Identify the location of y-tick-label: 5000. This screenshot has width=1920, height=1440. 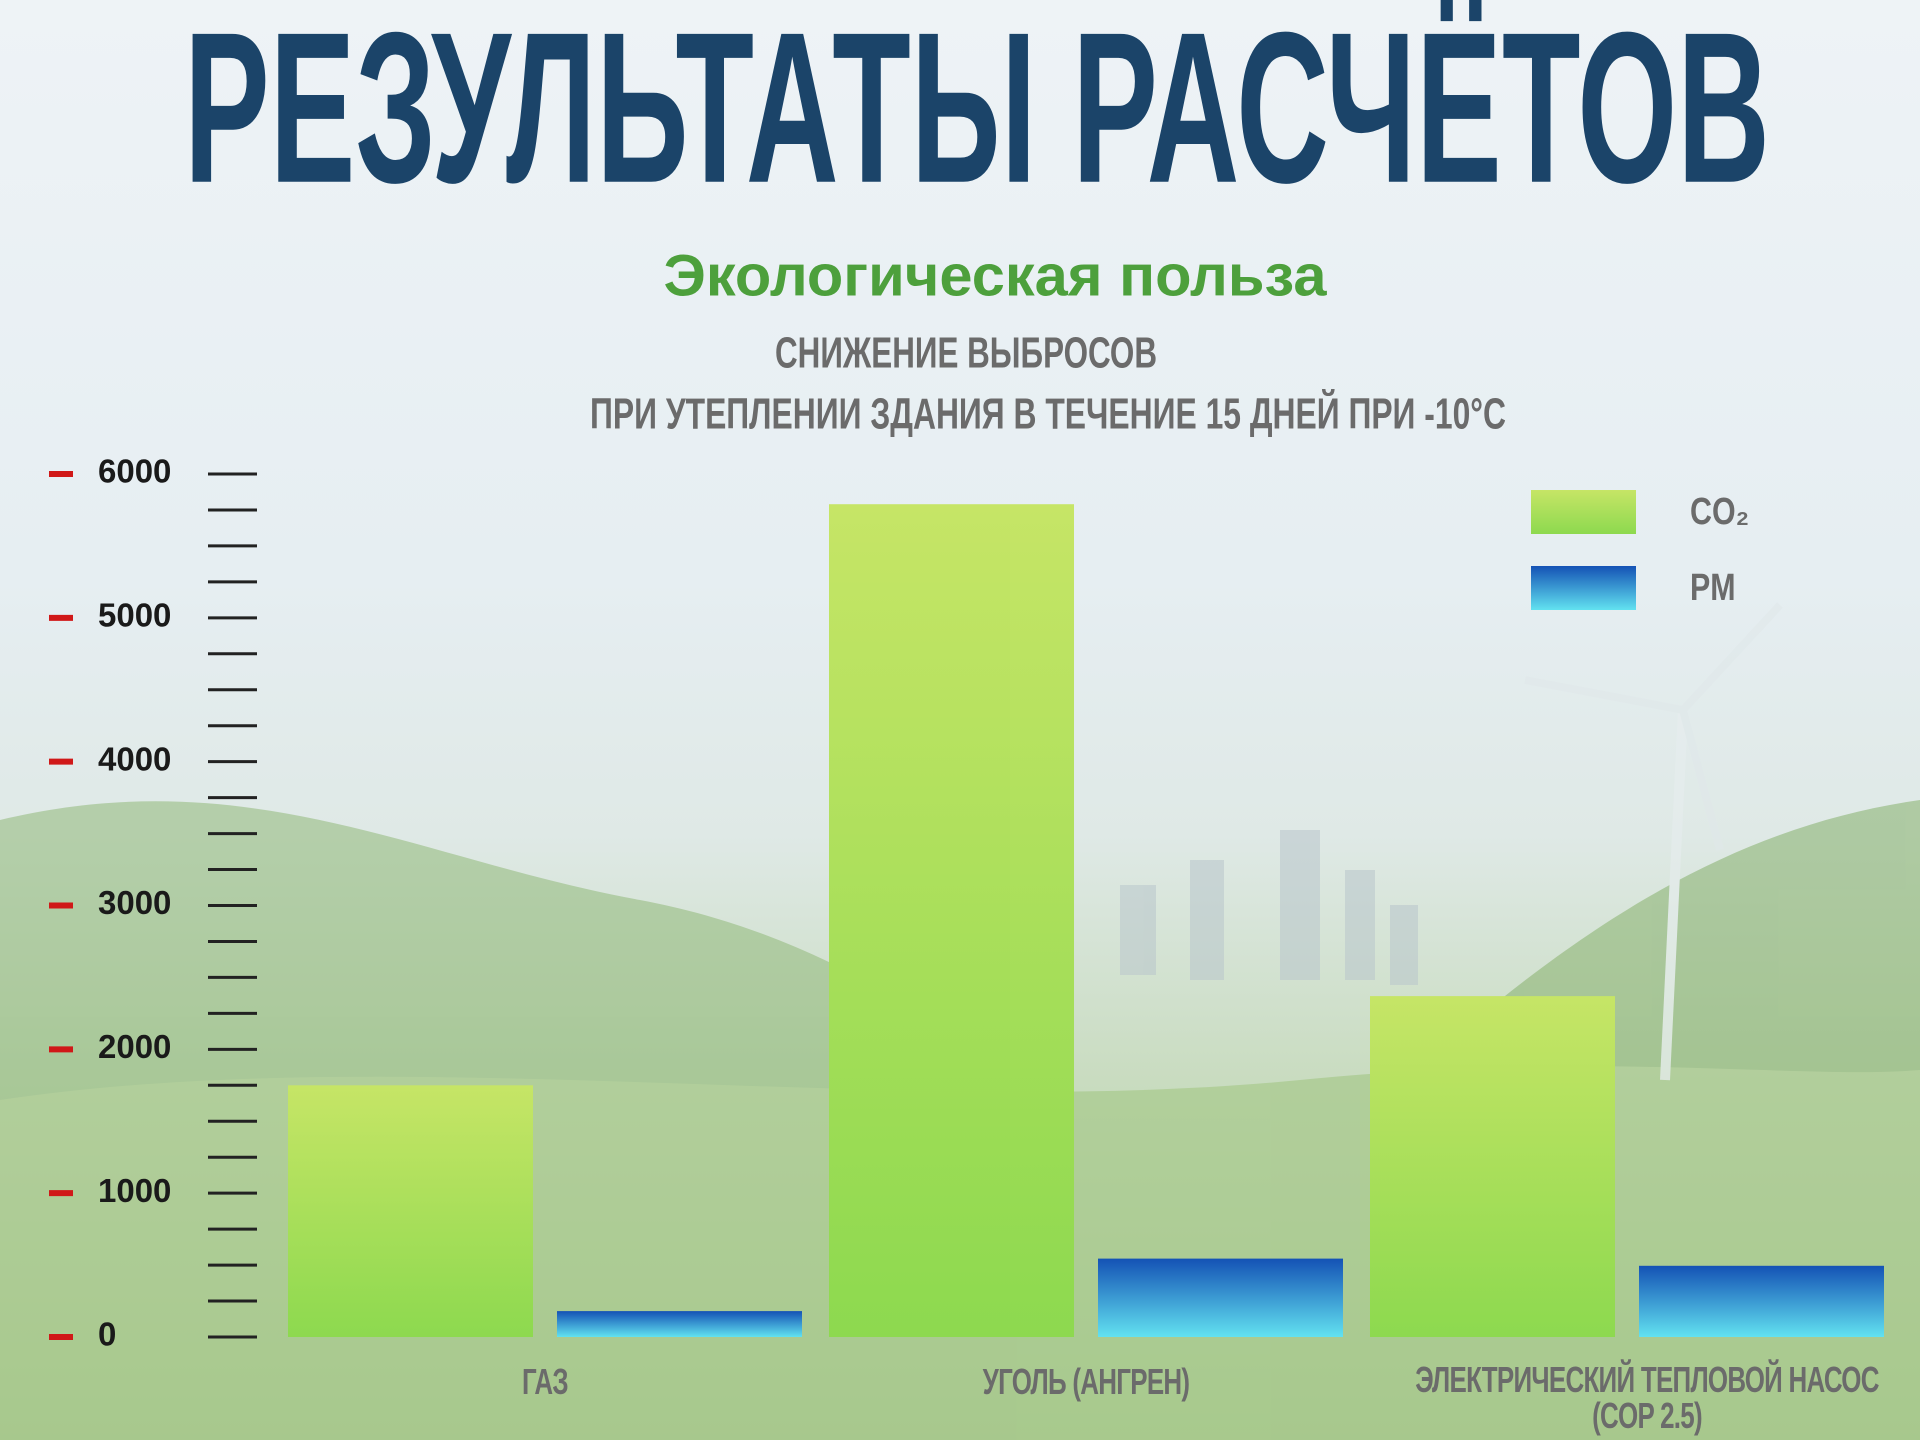
(134, 615).